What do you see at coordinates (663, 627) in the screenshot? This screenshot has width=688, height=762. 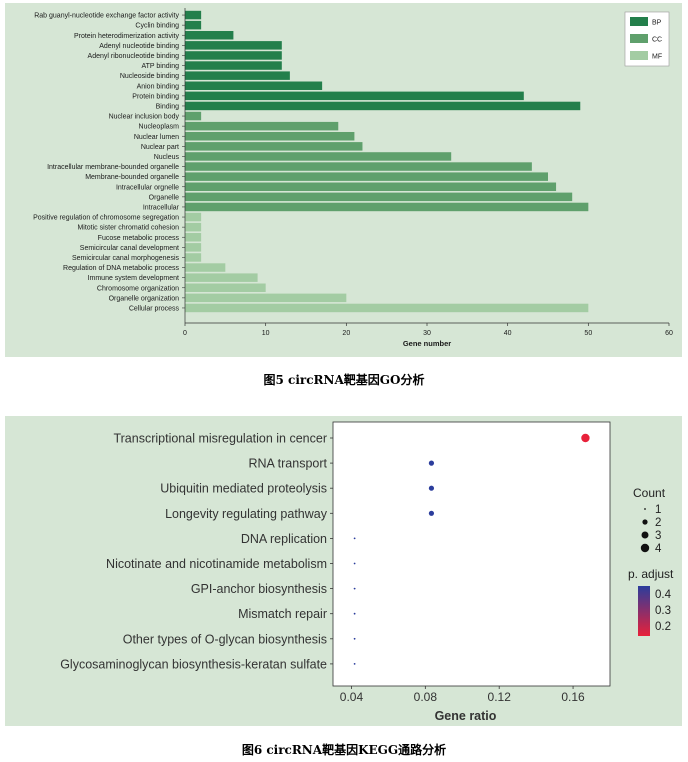 I see `kegg-padjust-tick-label: 0.2` at bounding box center [663, 627].